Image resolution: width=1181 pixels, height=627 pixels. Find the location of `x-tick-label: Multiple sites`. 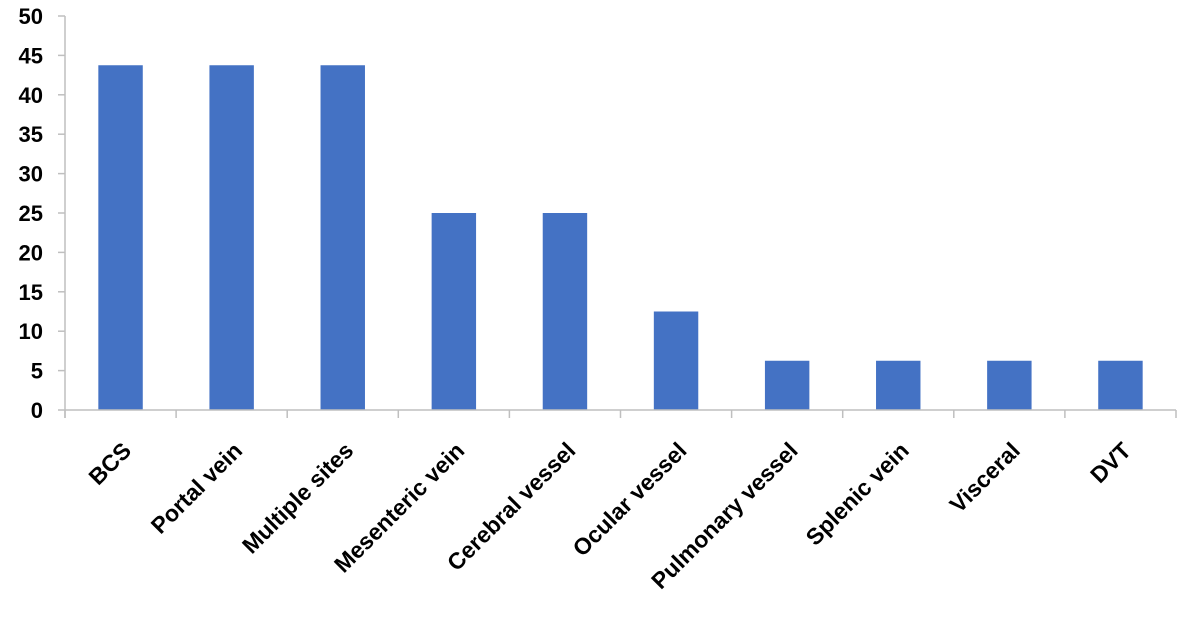

x-tick-label: Multiple sites is located at coordinates (297, 497).